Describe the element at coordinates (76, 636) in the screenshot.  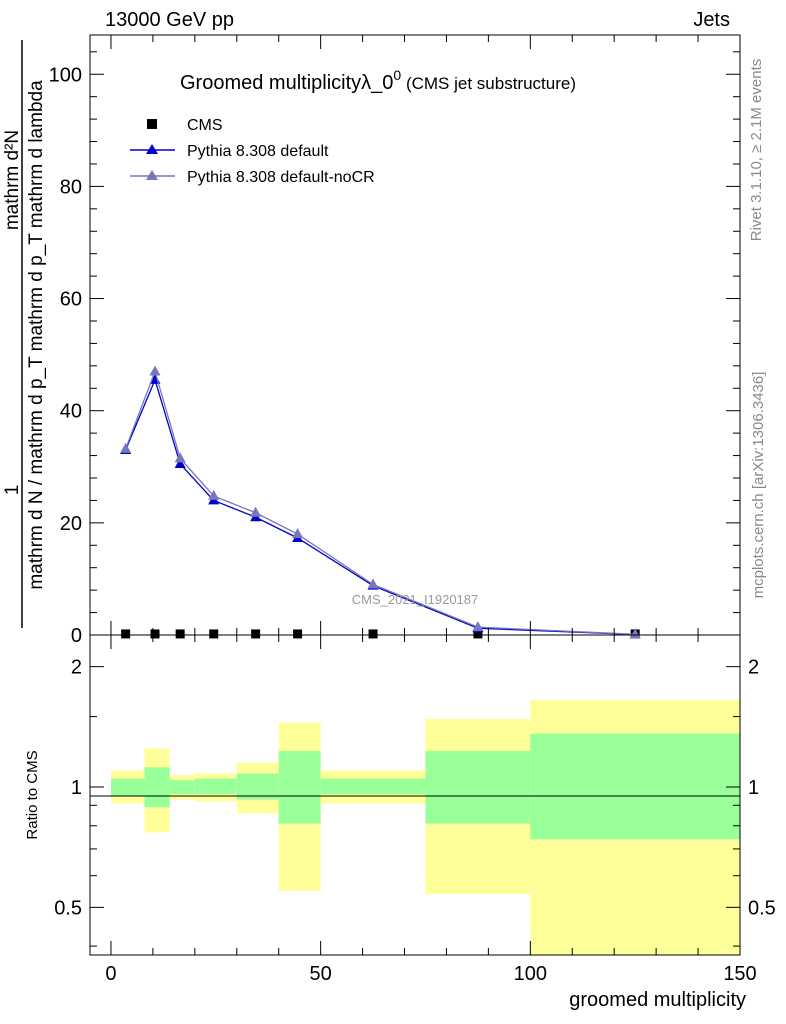
I see `y-tick-label: 0` at that location.